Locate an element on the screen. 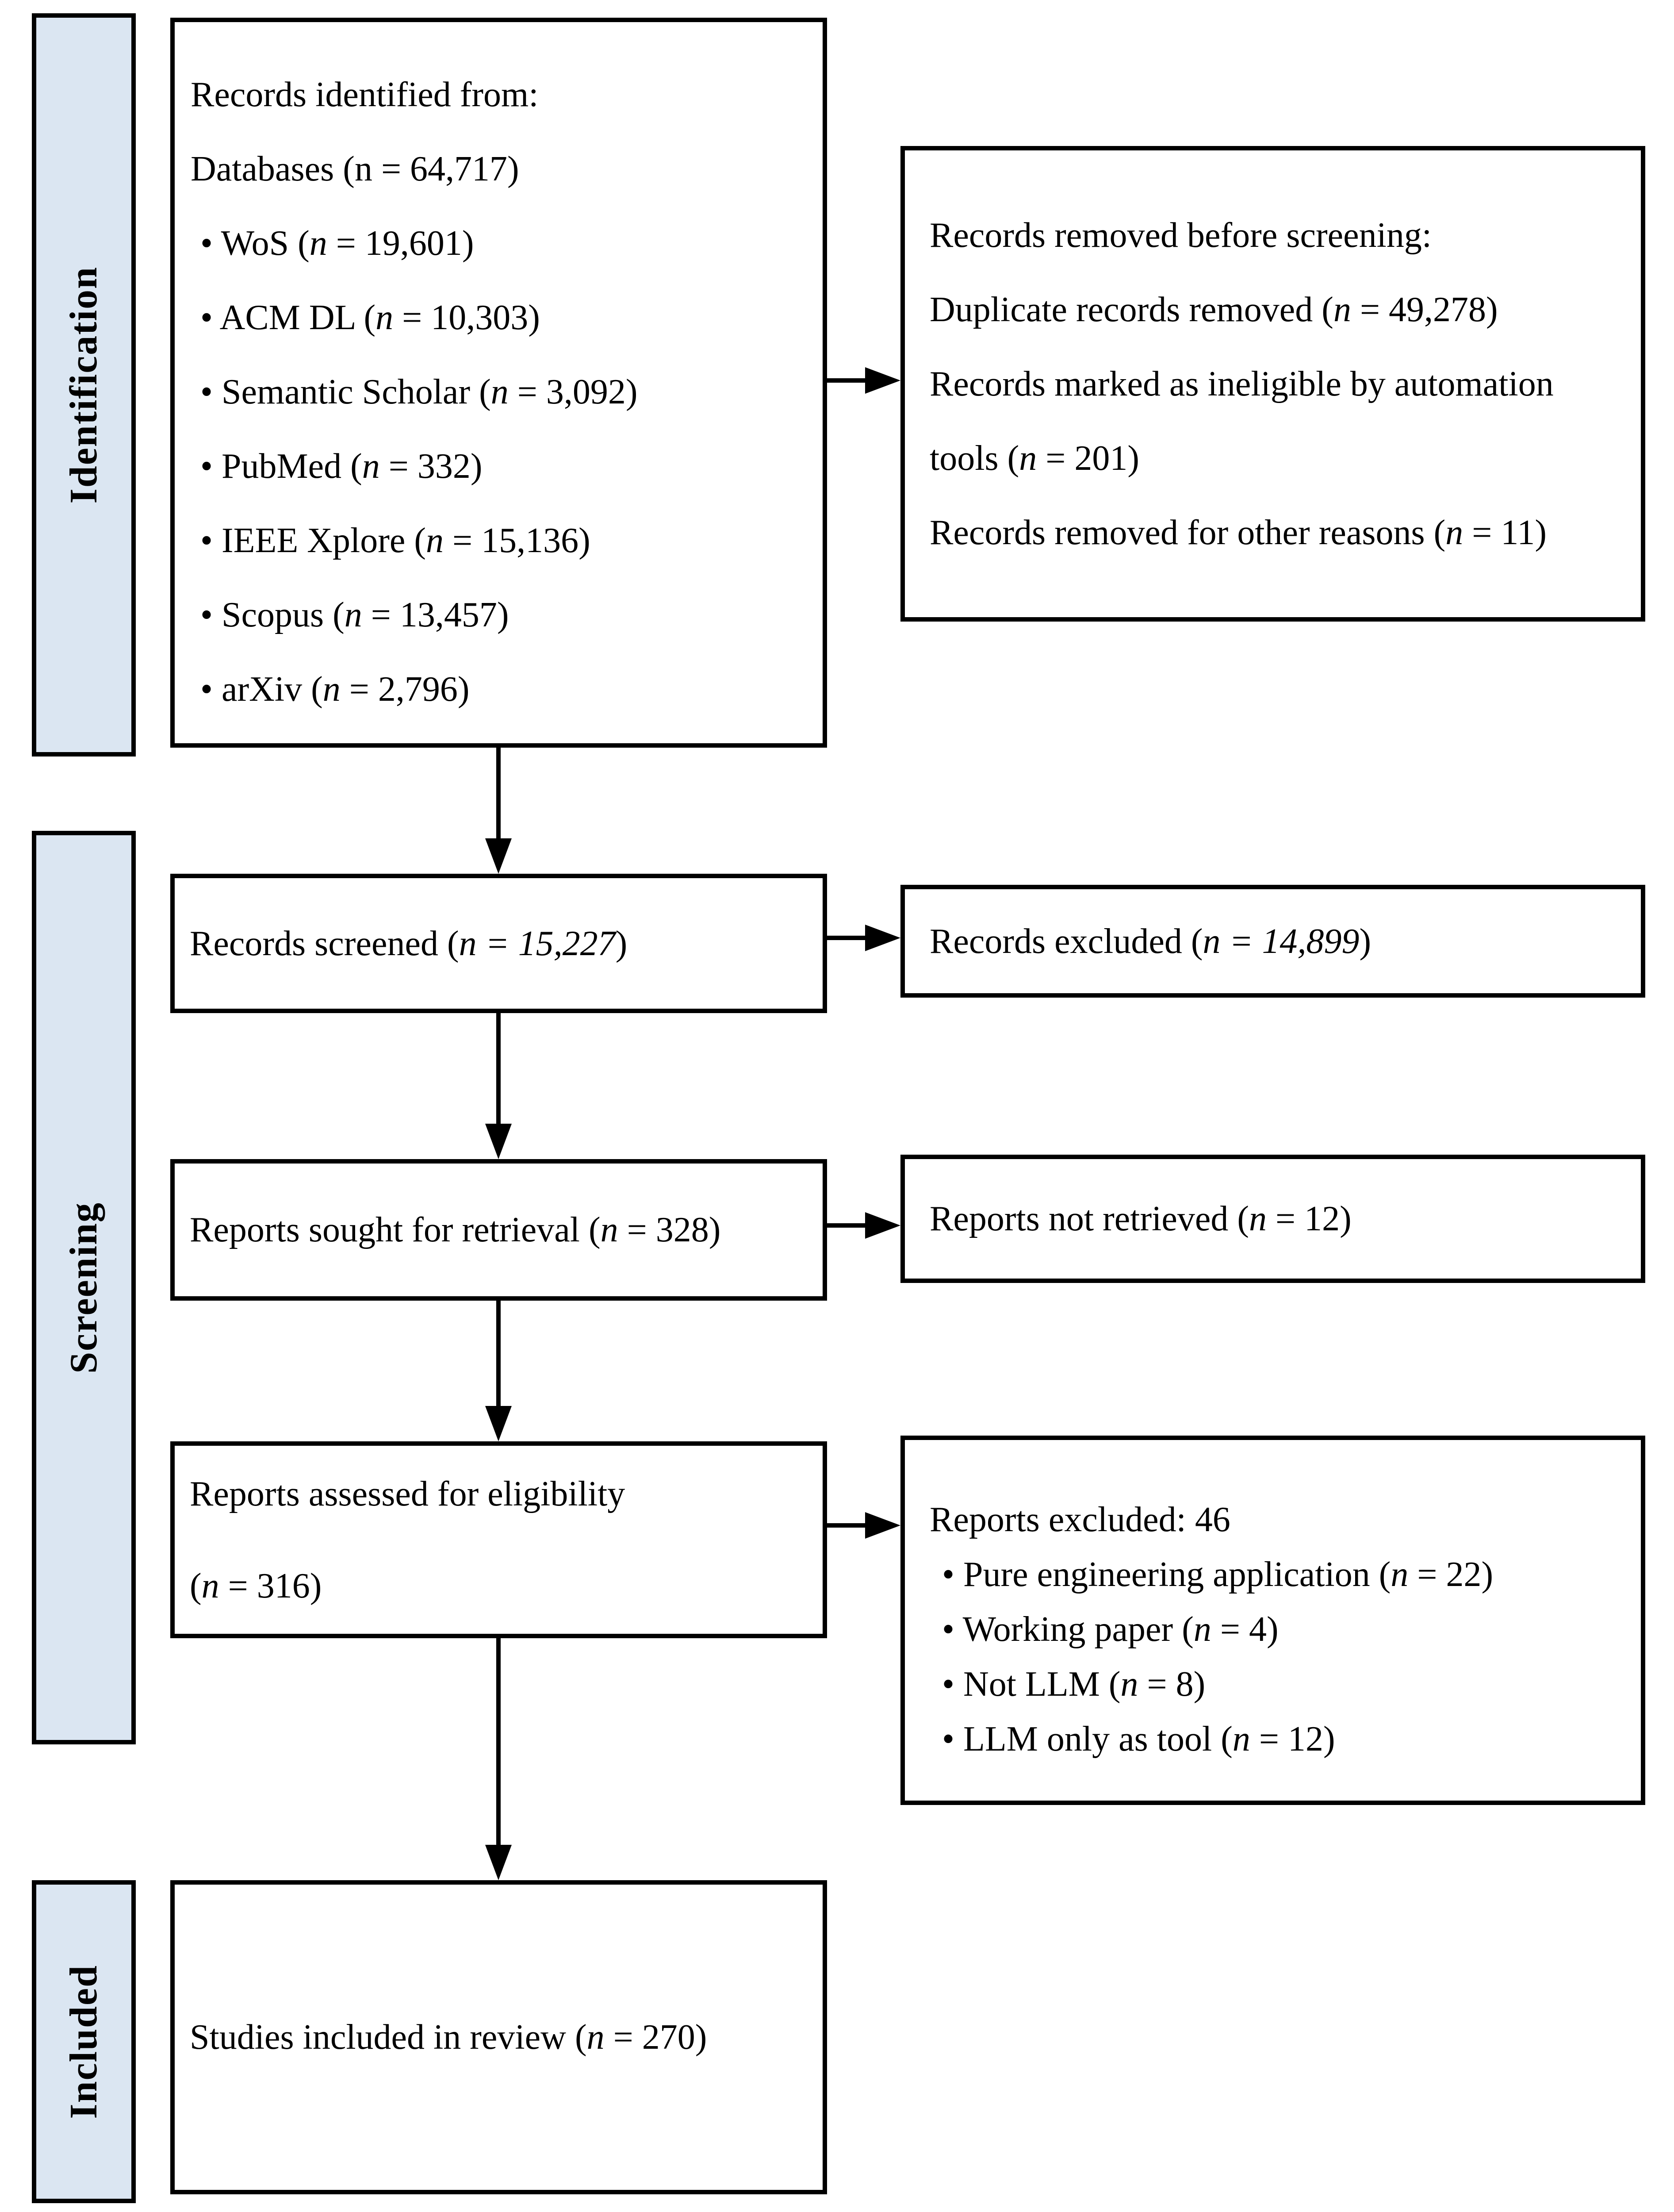 The height and width of the screenshot is (2212, 1674). reports-not-retrieved-text: Reports not retrieved (n = 12) is located at coordinates (1141, 1219).